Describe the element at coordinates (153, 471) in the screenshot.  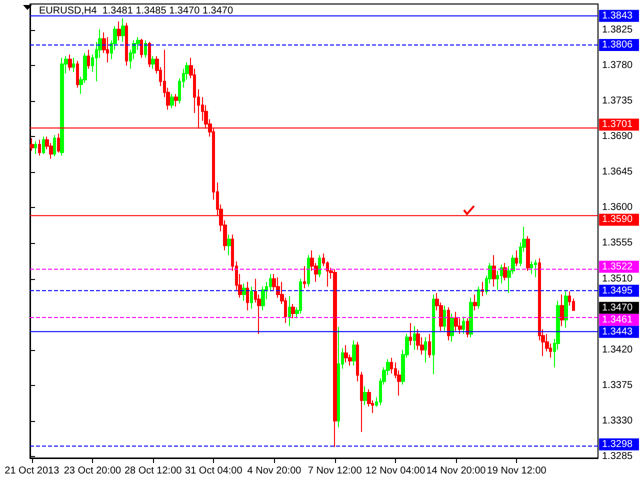
I see `x-tick-label: 28 Oct 12:00` at that location.